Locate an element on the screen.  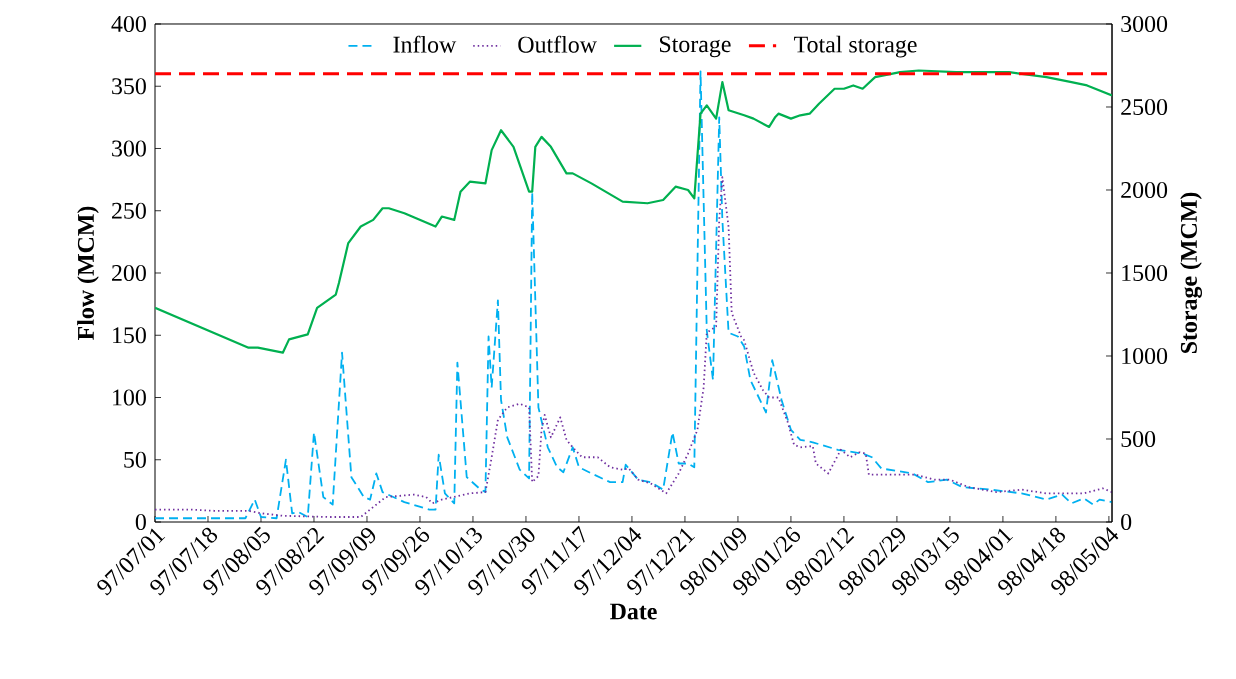
y-tick-label: 100 is located at coordinates (129, 397).